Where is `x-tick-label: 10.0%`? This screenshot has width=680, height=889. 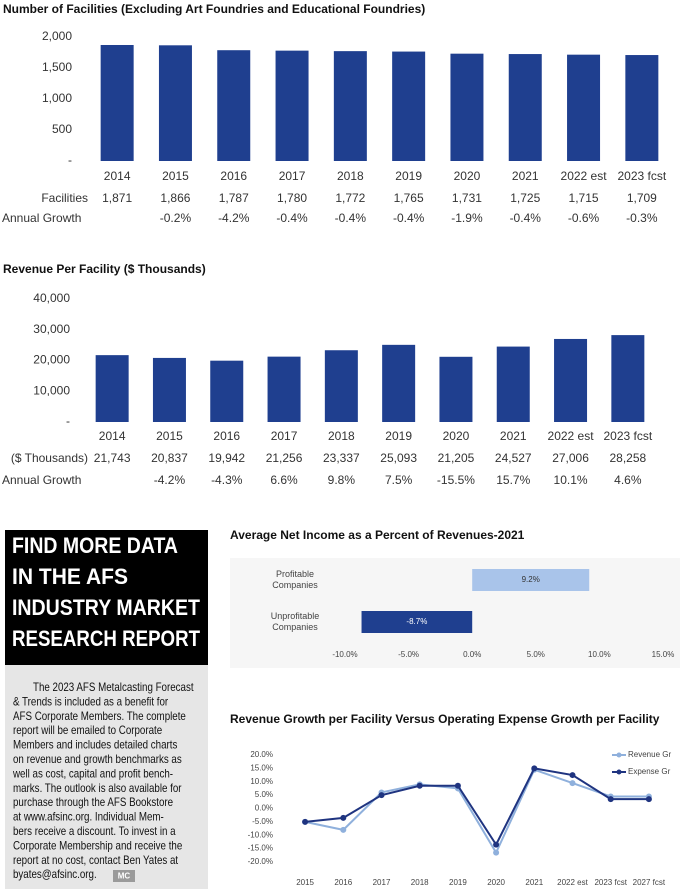
x-tick-label: 10.0% is located at coordinates (599, 654).